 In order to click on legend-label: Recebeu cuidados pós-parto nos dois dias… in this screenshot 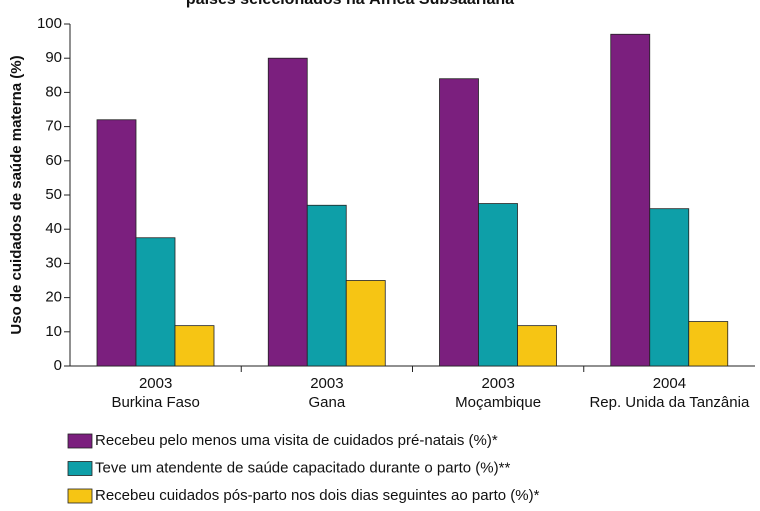, I will do `click(317, 495)`.